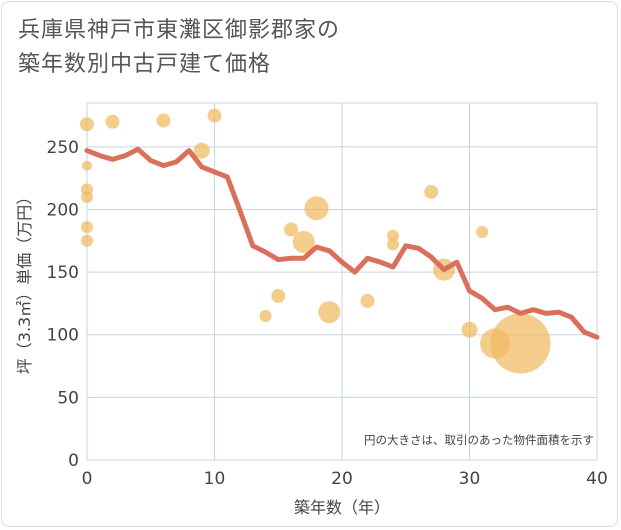  What do you see at coordinates (63, 273) in the screenshot?
I see `y-tick-label: 150` at bounding box center [63, 273].